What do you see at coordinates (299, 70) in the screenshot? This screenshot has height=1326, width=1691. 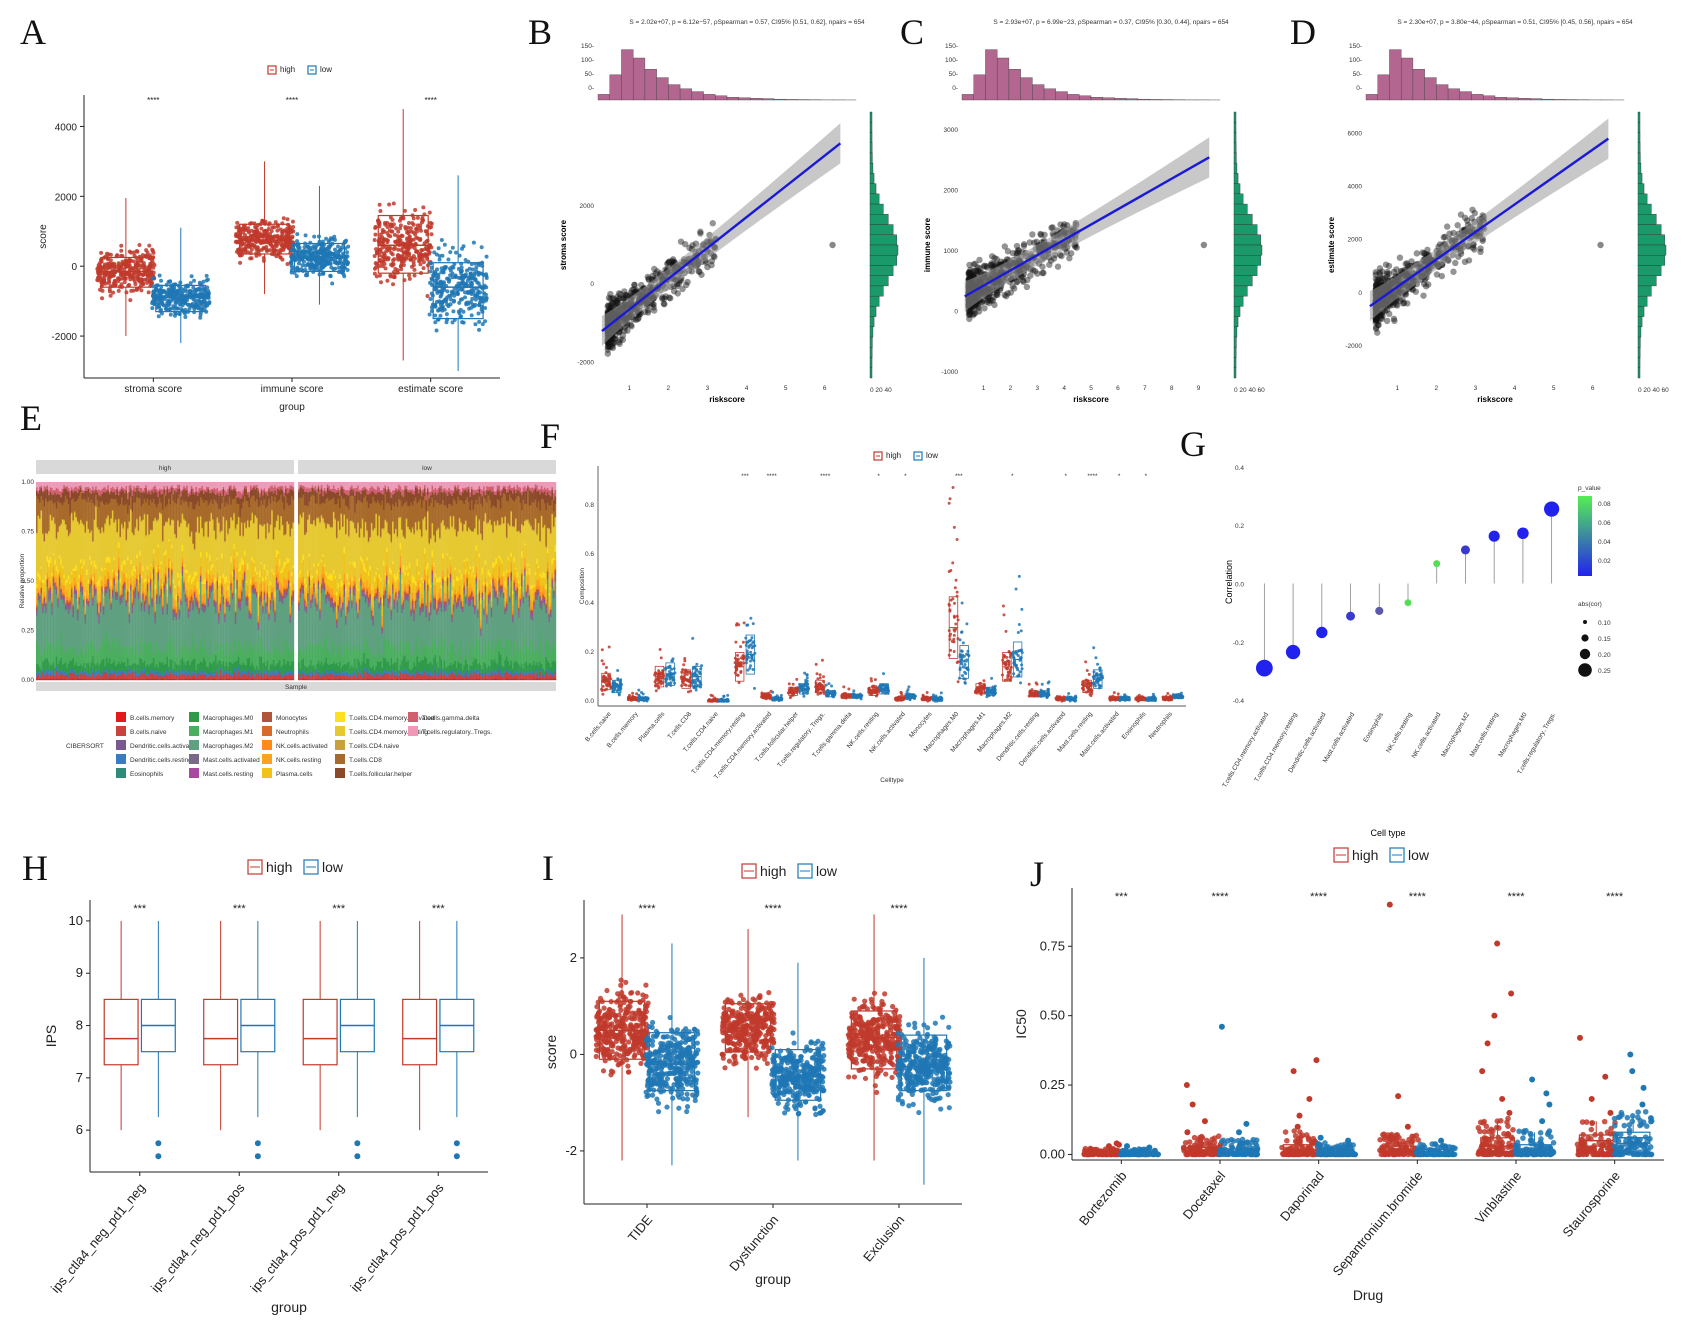 I see `legend: high low` at bounding box center [299, 70].